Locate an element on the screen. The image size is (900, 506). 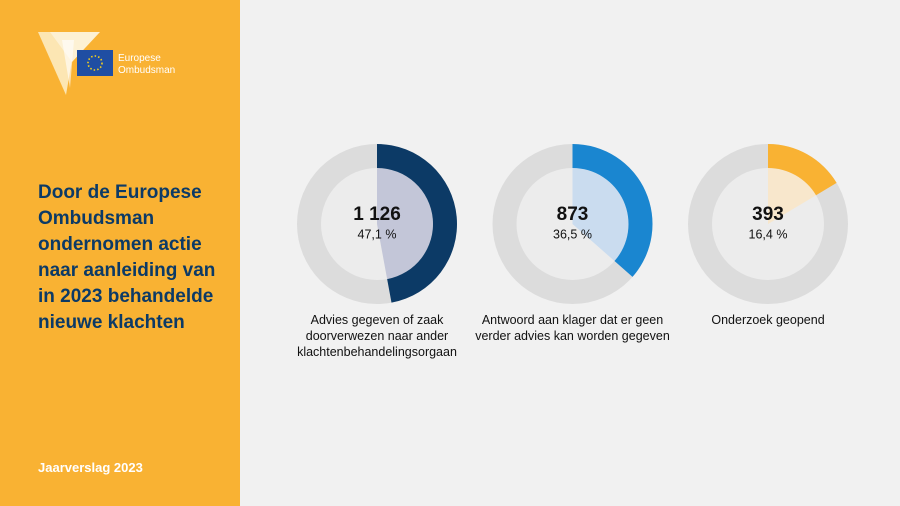
count-label: 1 126 is located at coordinates (377, 214).